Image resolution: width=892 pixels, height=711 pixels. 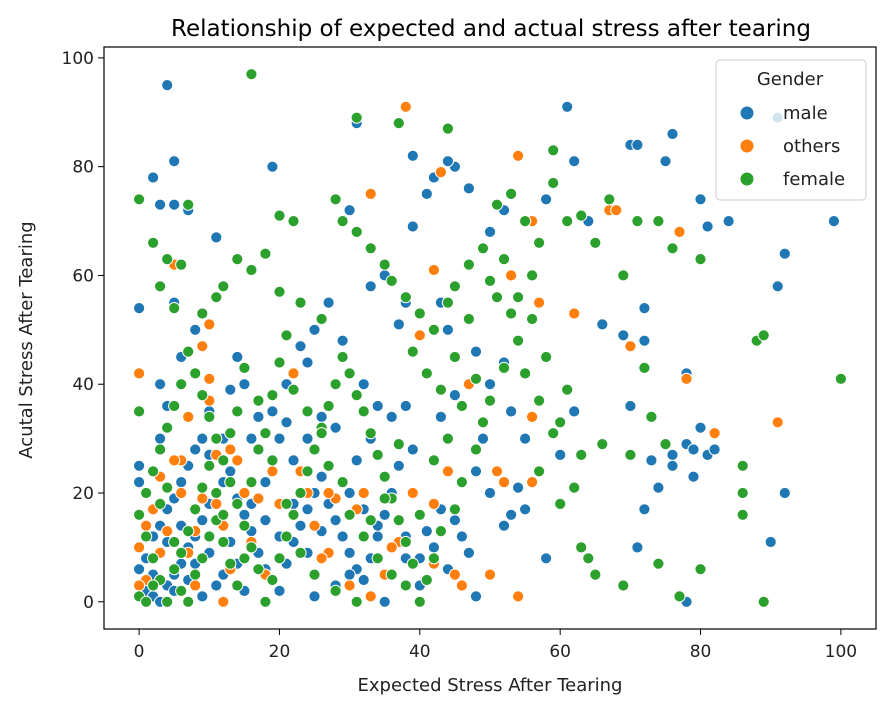 I want to click on x-tick-label-100: 100, so click(x=841, y=652).